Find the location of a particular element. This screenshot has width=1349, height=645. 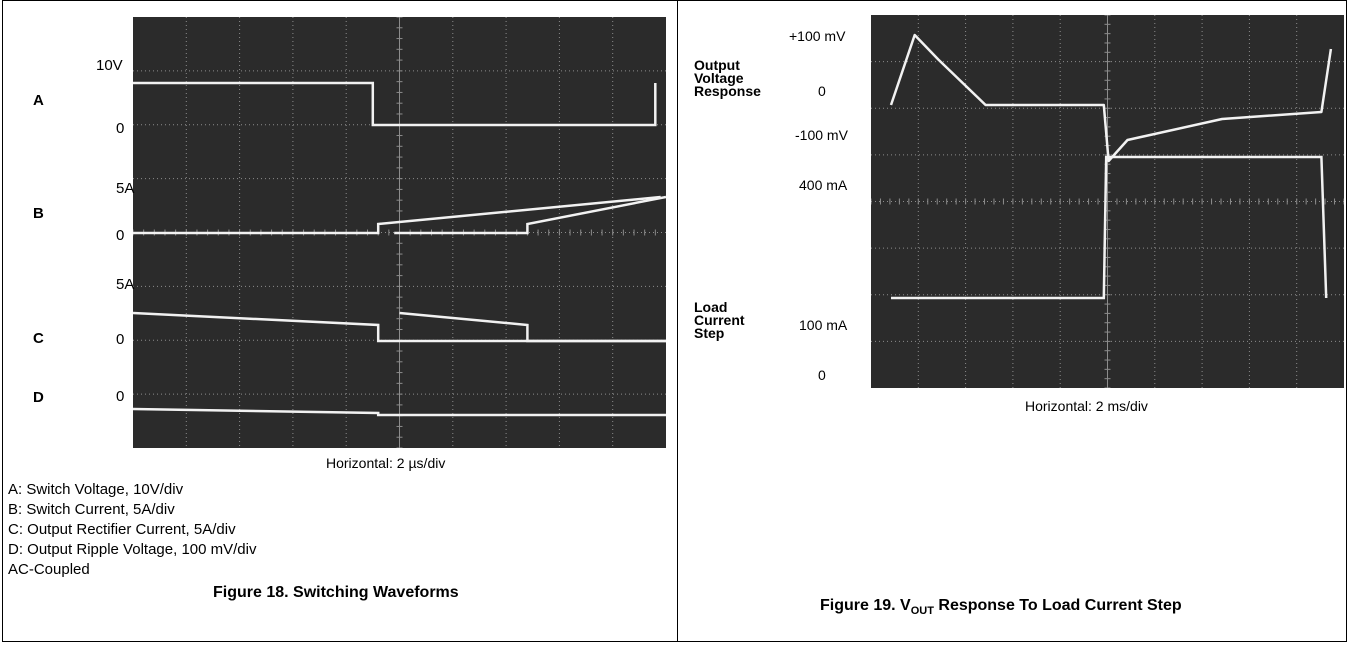

side-label-load-current-step: Load Current Step is located at coordinates (719, 320).